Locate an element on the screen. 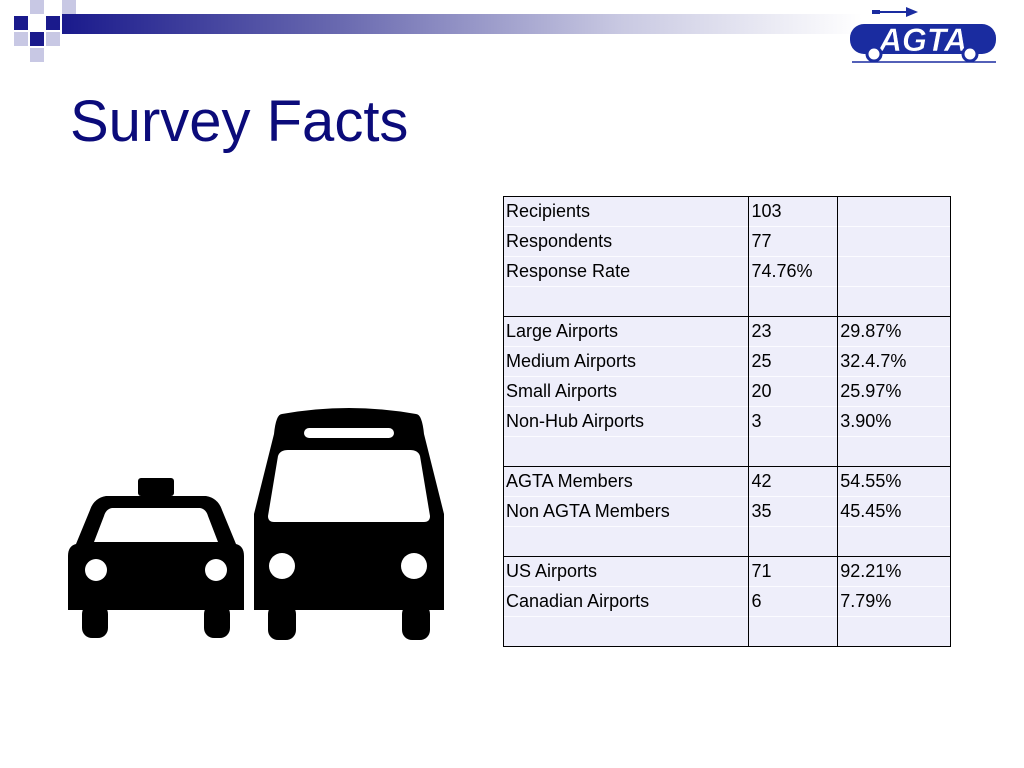  row-percent: 45.45% is located at coordinates (894, 511).